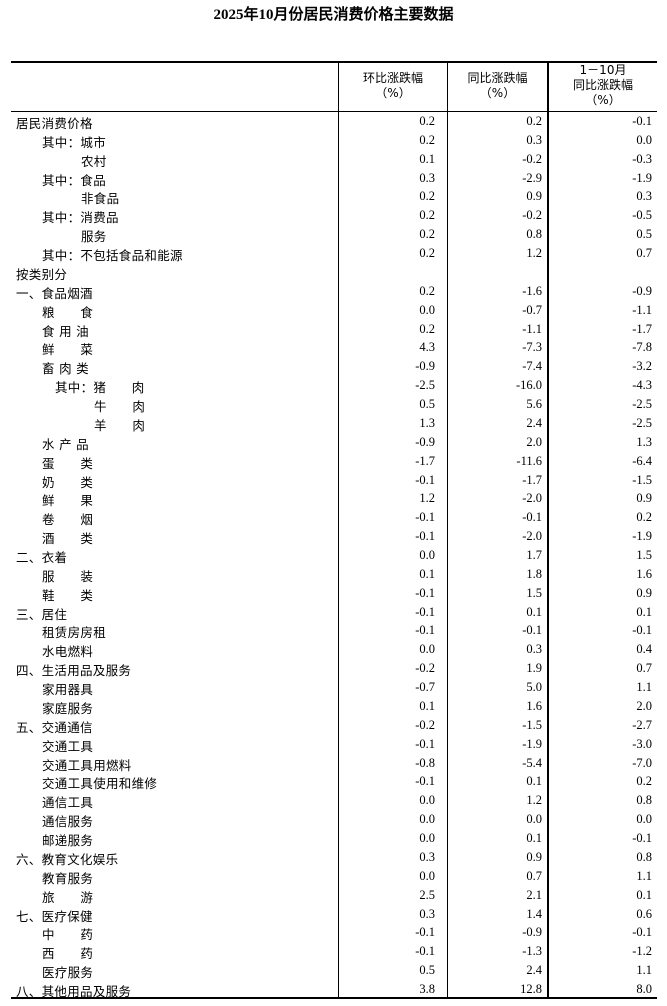  What do you see at coordinates (642, 385) in the screenshot?
I see `value-ytd: -4.3` at bounding box center [642, 385].